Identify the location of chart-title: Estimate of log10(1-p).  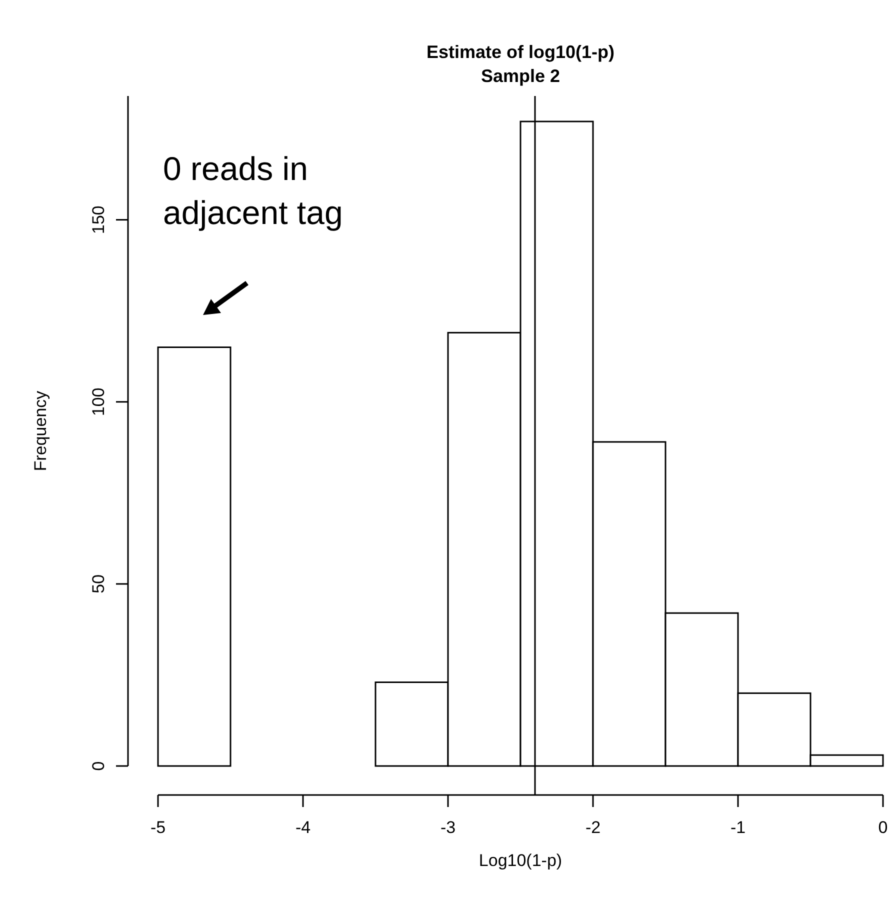
(520, 52).